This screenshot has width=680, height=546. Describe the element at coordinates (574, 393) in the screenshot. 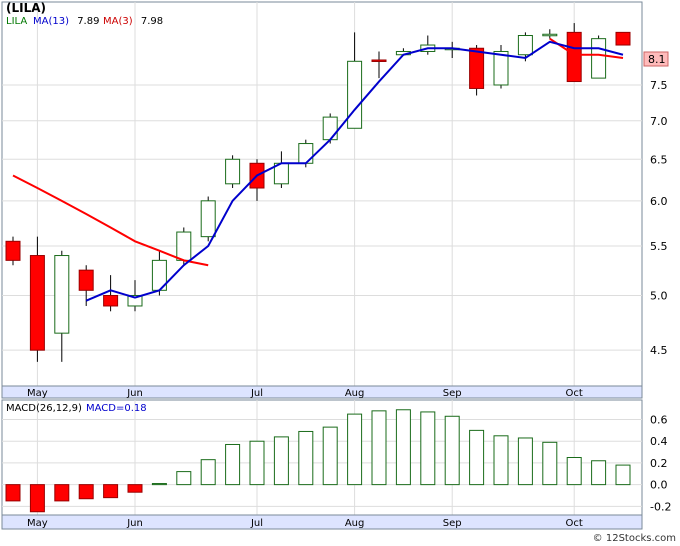

I see `price-month-label: Oct` at that location.